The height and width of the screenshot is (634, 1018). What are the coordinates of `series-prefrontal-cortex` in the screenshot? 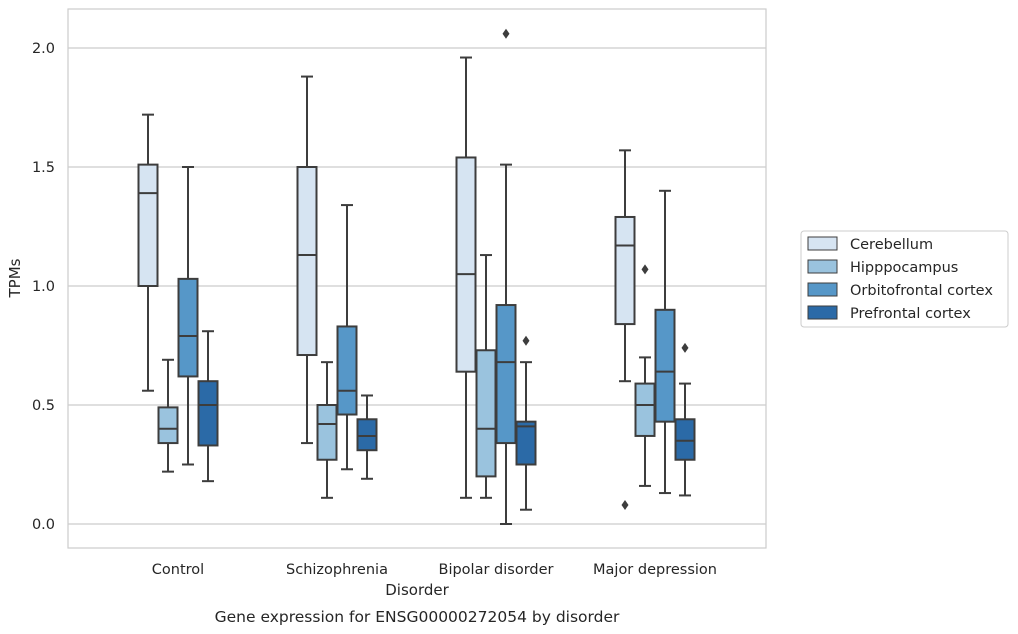 It's located at (446, 420).